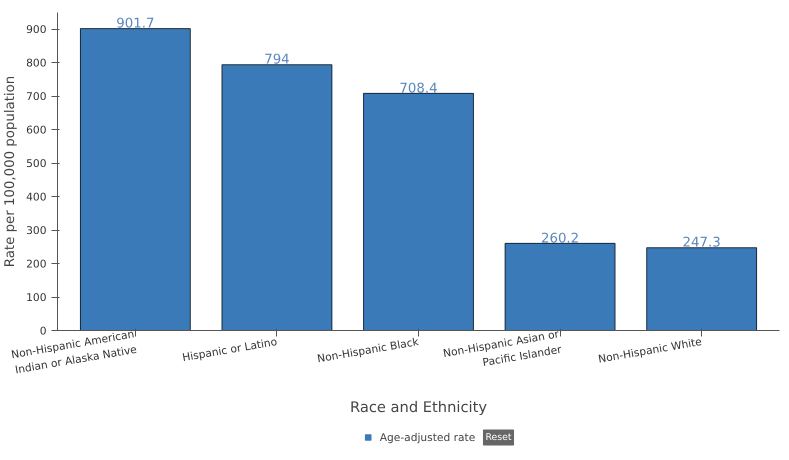 This screenshot has height=460, width=789. Describe the element at coordinates (428, 437) in the screenshot. I see `legend-label: Age-adjusted rate` at that location.